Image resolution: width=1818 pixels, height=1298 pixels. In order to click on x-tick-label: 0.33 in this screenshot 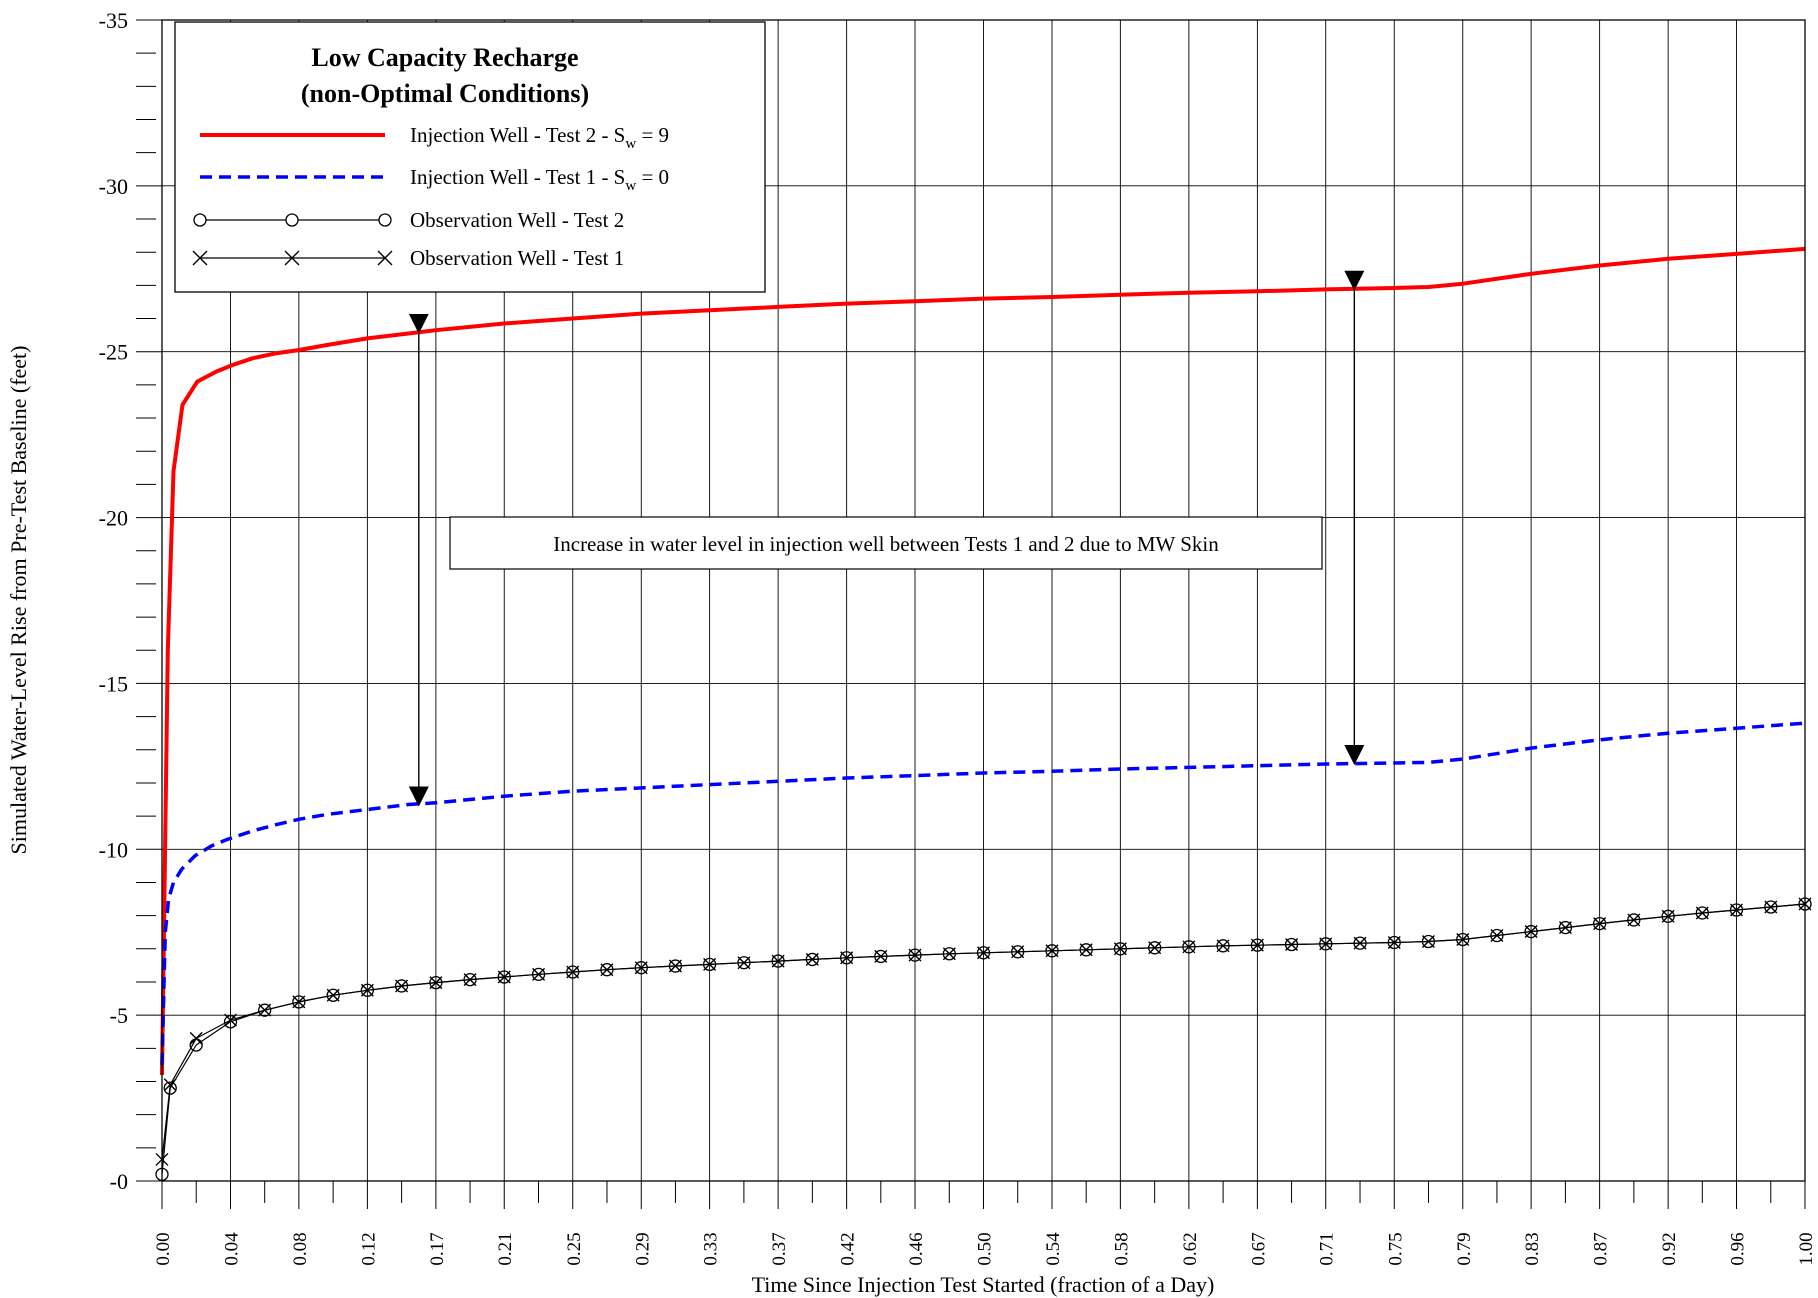, I will do `click(711, 1248)`.